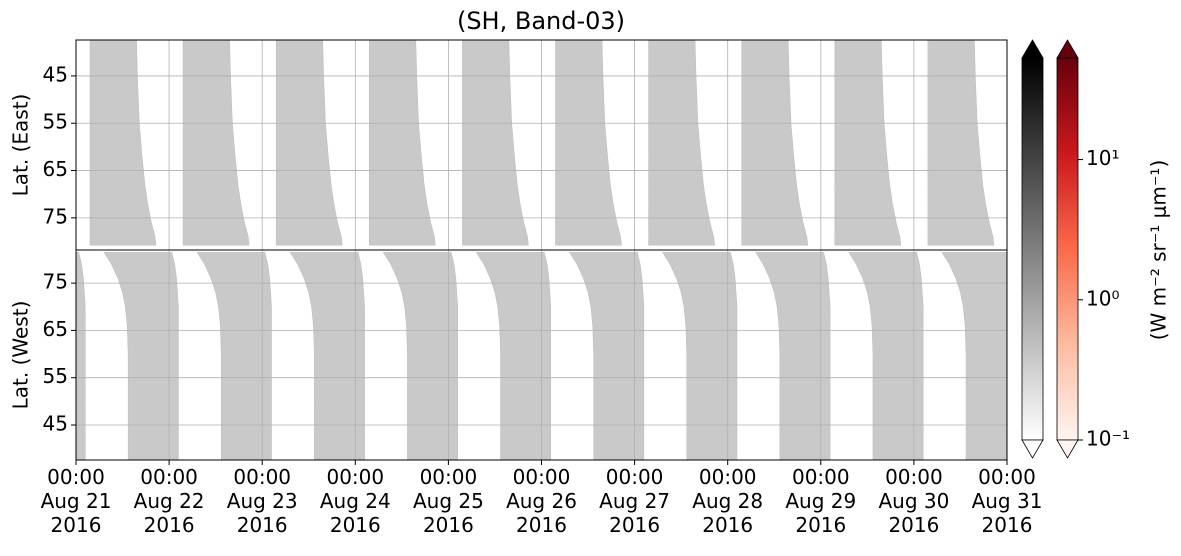  I want to click on x-tick-label: 00:00 Aug 30 2016, so click(913, 501).